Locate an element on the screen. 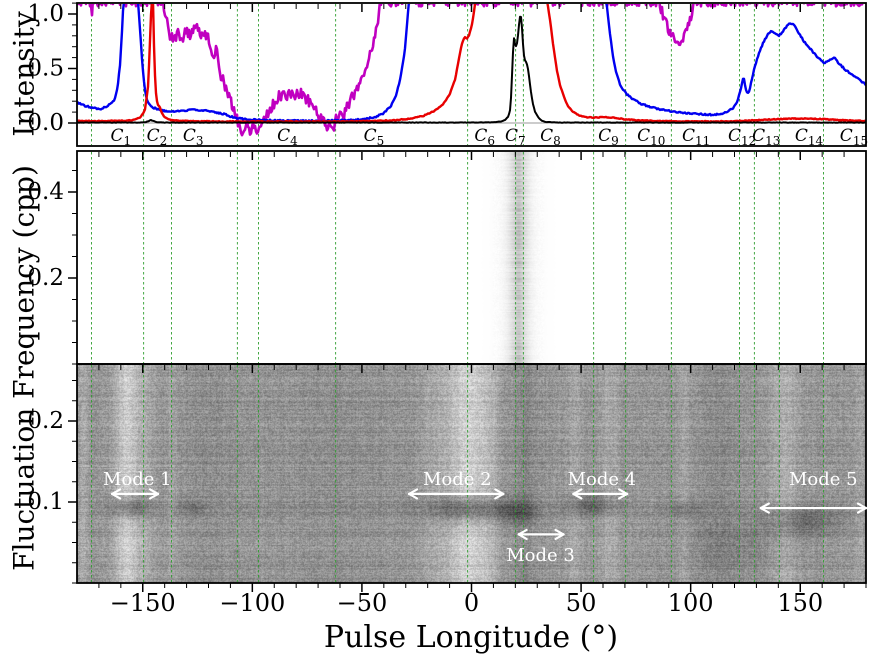  y-tick-label: 0.0 is located at coordinates (45, 123).